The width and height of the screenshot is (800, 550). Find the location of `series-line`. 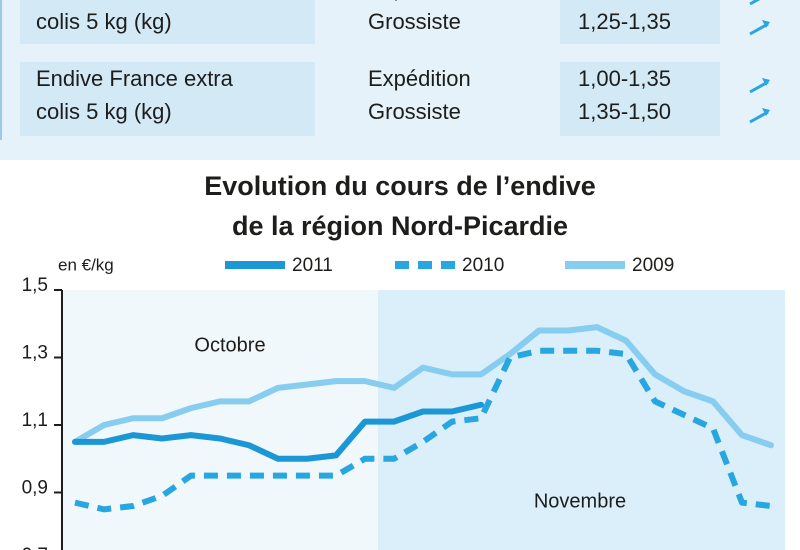

series-line is located at coordinates (278, 431).